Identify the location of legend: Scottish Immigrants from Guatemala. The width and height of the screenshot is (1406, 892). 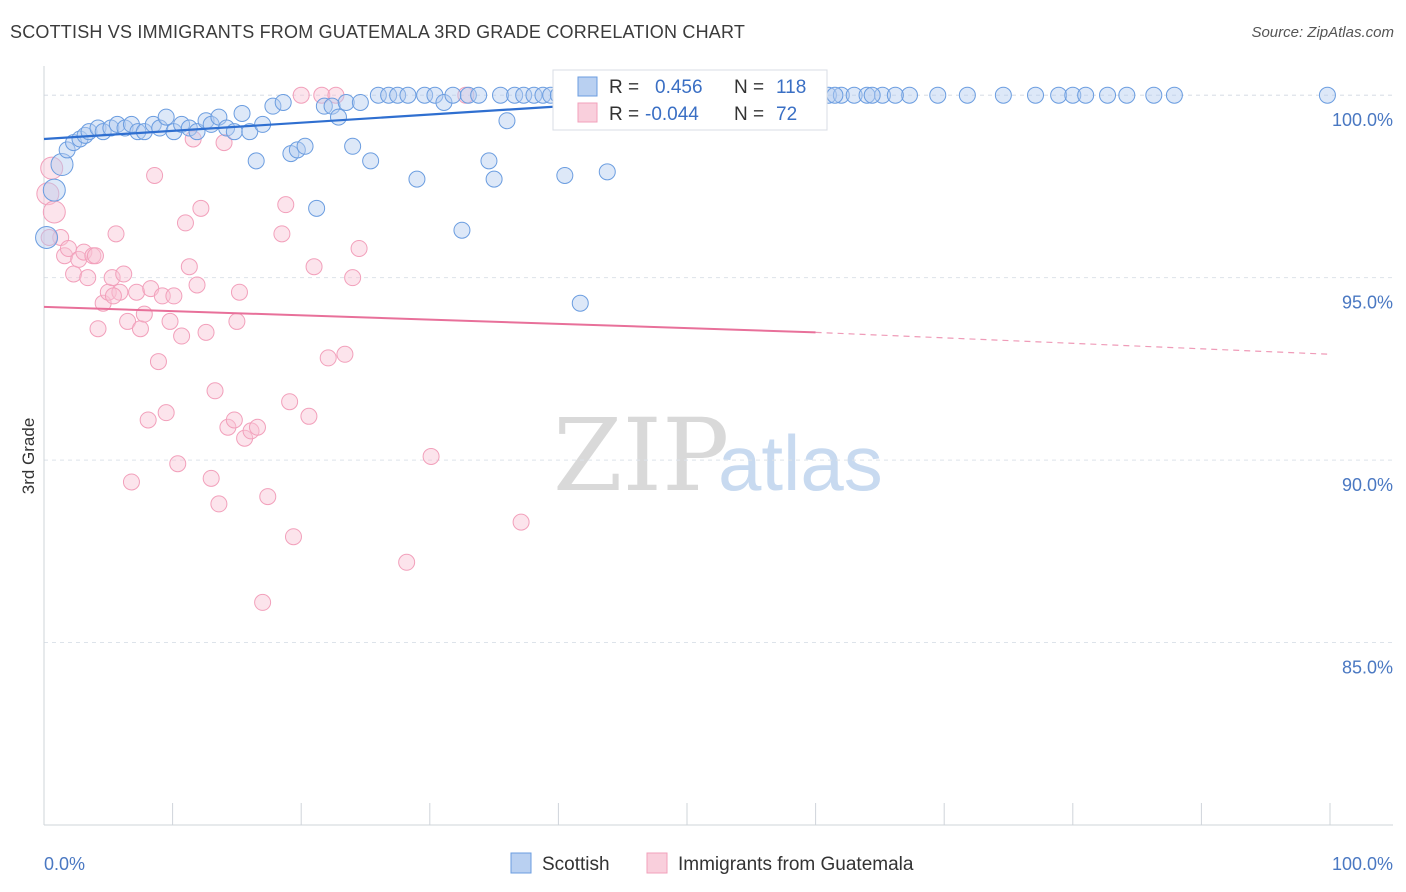
(712, 863).